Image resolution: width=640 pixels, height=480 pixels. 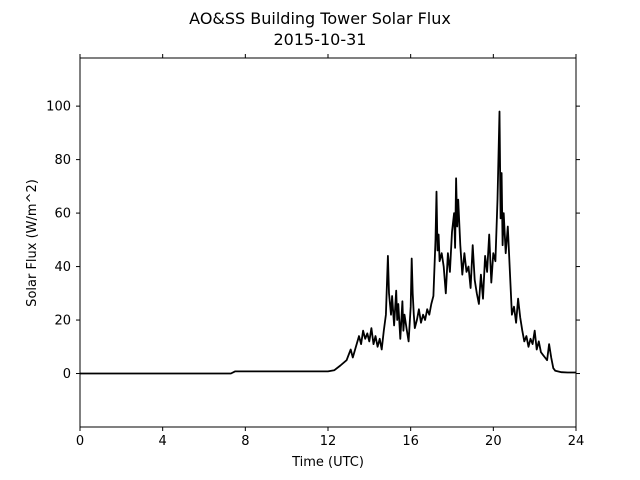 I want to click on y-axis-label: Solar Flux (W/m^2), so click(x=32, y=243).